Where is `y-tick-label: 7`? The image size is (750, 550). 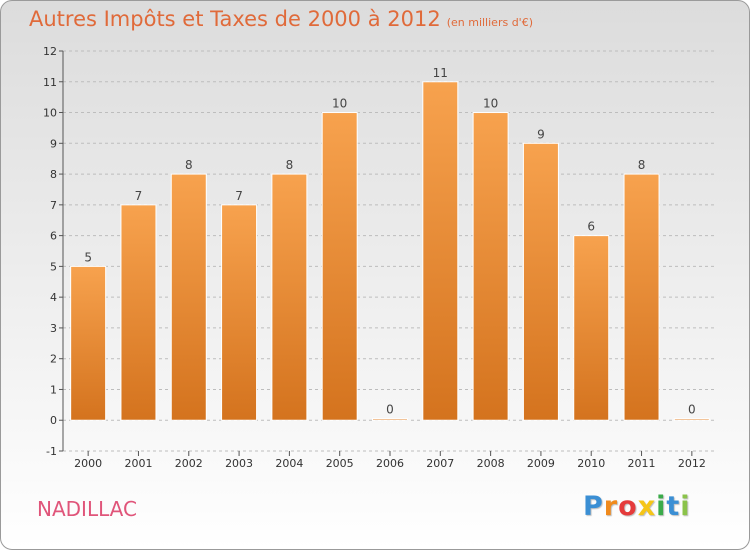 y-tick-label: 7 is located at coordinates (53, 205).